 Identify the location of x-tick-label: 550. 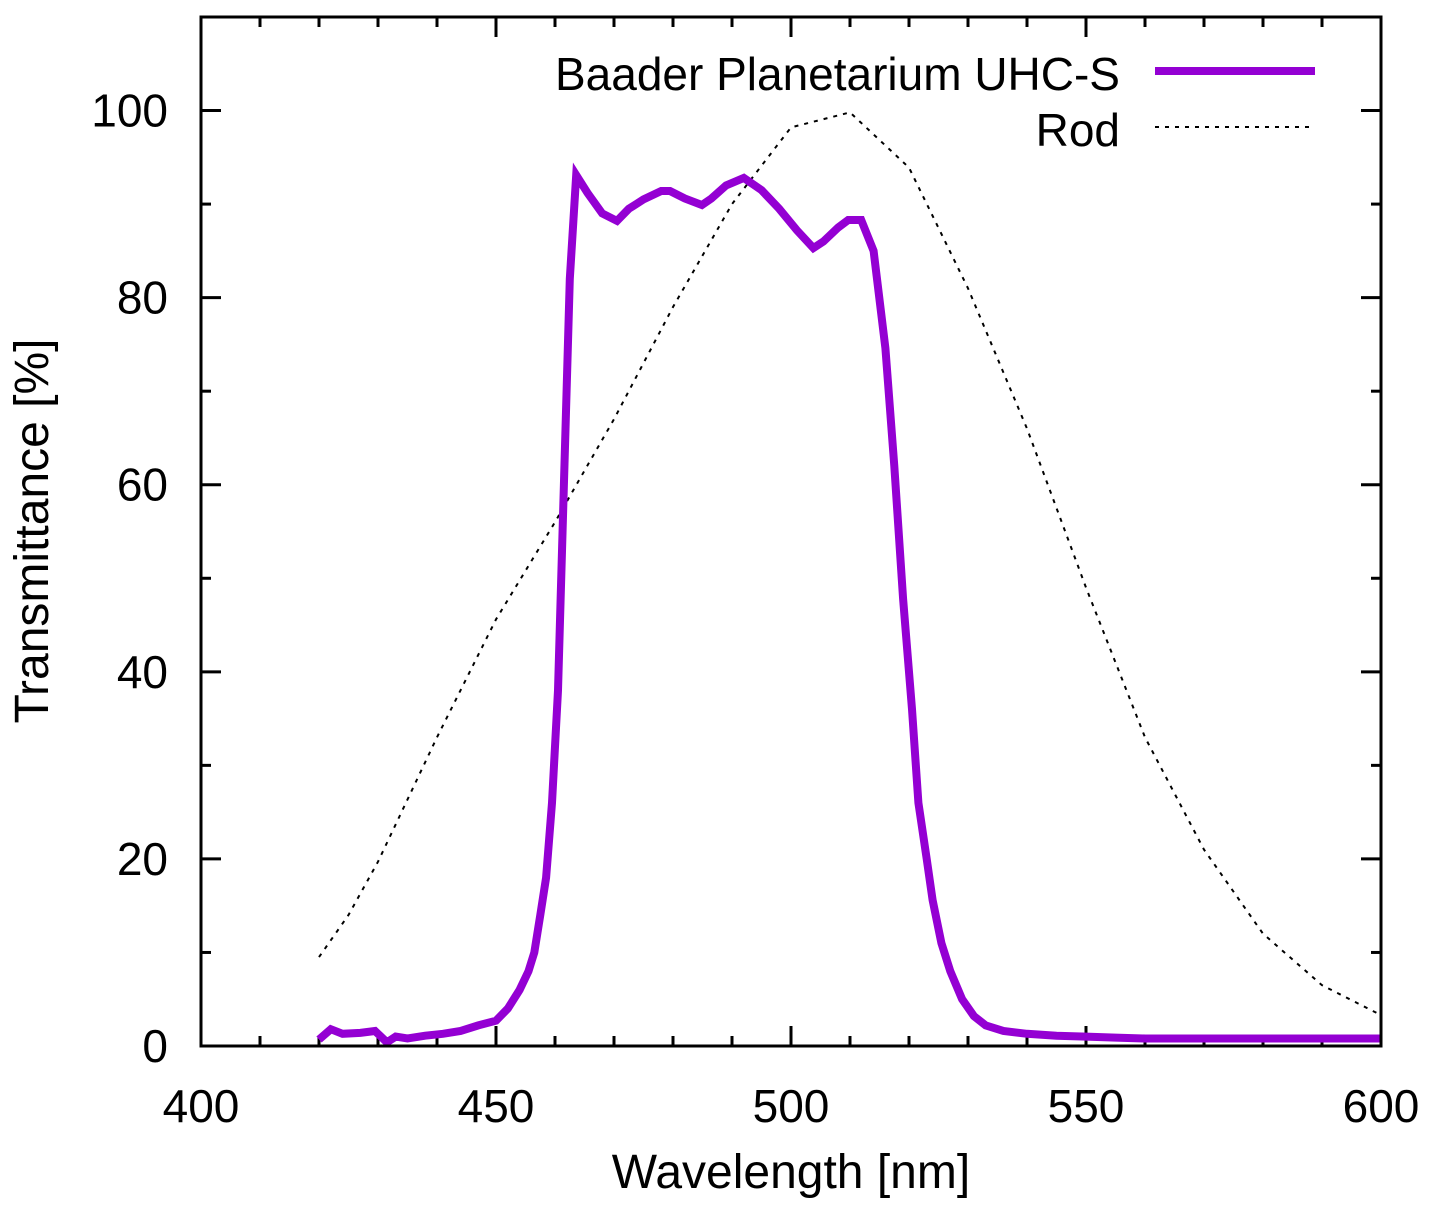
(1086, 1106).